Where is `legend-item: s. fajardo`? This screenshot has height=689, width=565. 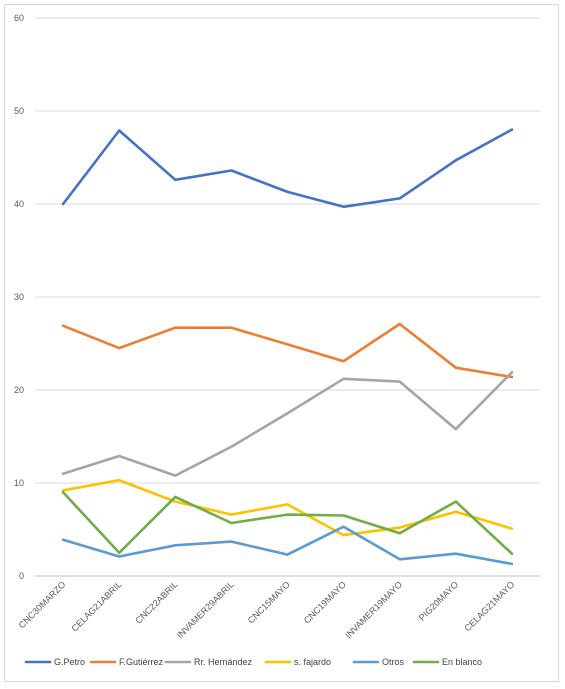 legend-item: s. fajardo is located at coordinates (297, 662).